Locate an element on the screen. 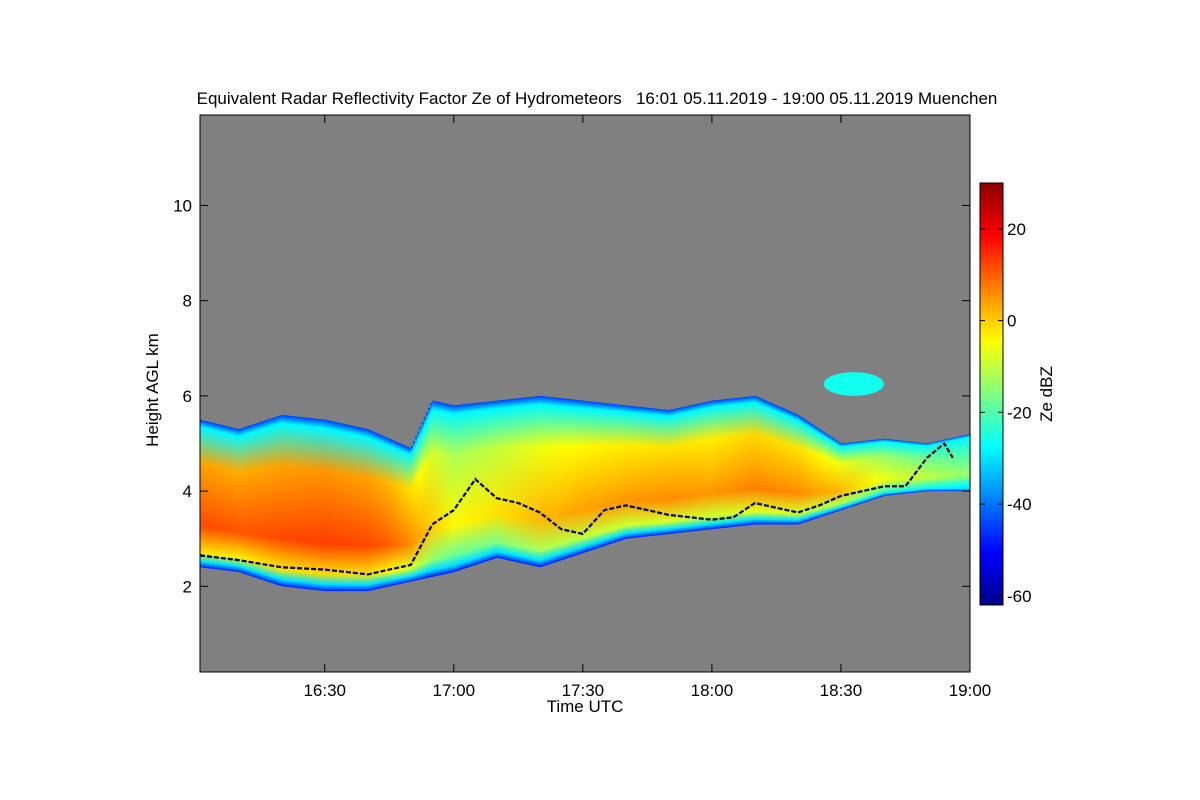 This screenshot has width=1200, height=800. upper-cloud-patch is located at coordinates (853, 384).